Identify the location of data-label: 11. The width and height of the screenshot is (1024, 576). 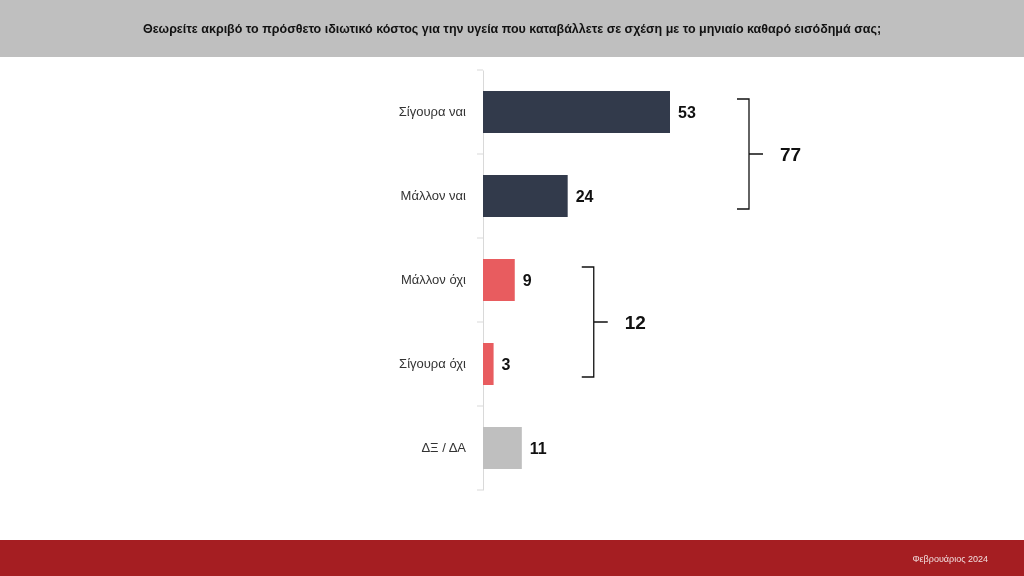
(538, 448).